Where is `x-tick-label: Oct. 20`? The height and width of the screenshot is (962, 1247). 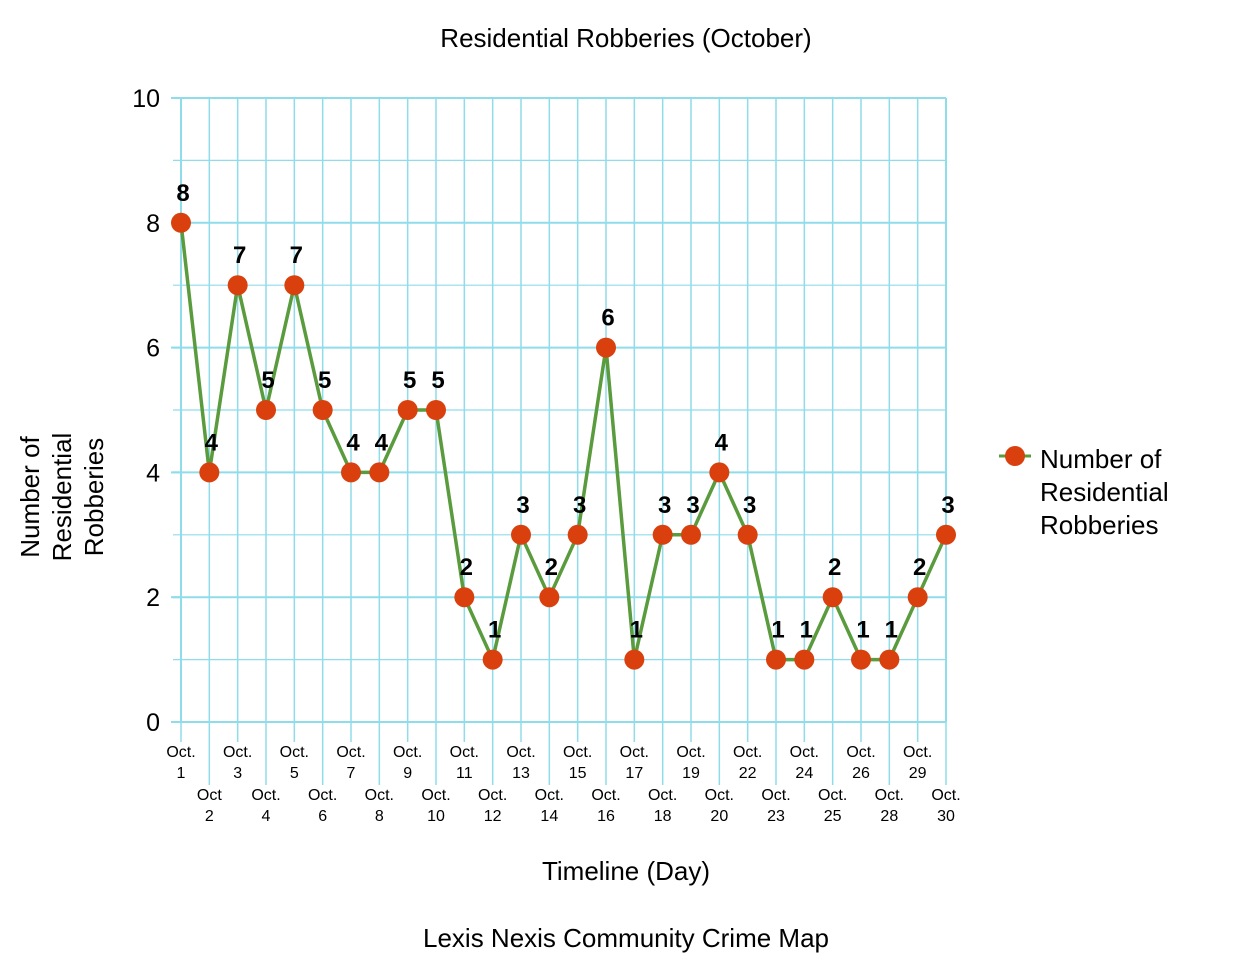 x-tick-label: Oct. 20 is located at coordinates (719, 806).